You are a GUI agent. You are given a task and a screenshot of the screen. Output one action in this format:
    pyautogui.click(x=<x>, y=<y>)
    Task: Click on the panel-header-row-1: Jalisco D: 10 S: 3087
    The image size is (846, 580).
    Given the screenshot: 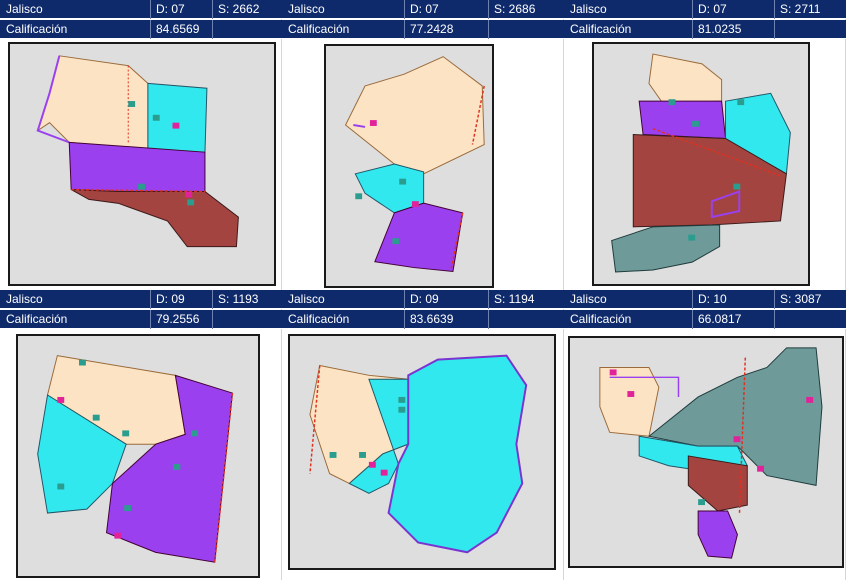 What is the action you would take?
    pyautogui.click(x=705, y=299)
    